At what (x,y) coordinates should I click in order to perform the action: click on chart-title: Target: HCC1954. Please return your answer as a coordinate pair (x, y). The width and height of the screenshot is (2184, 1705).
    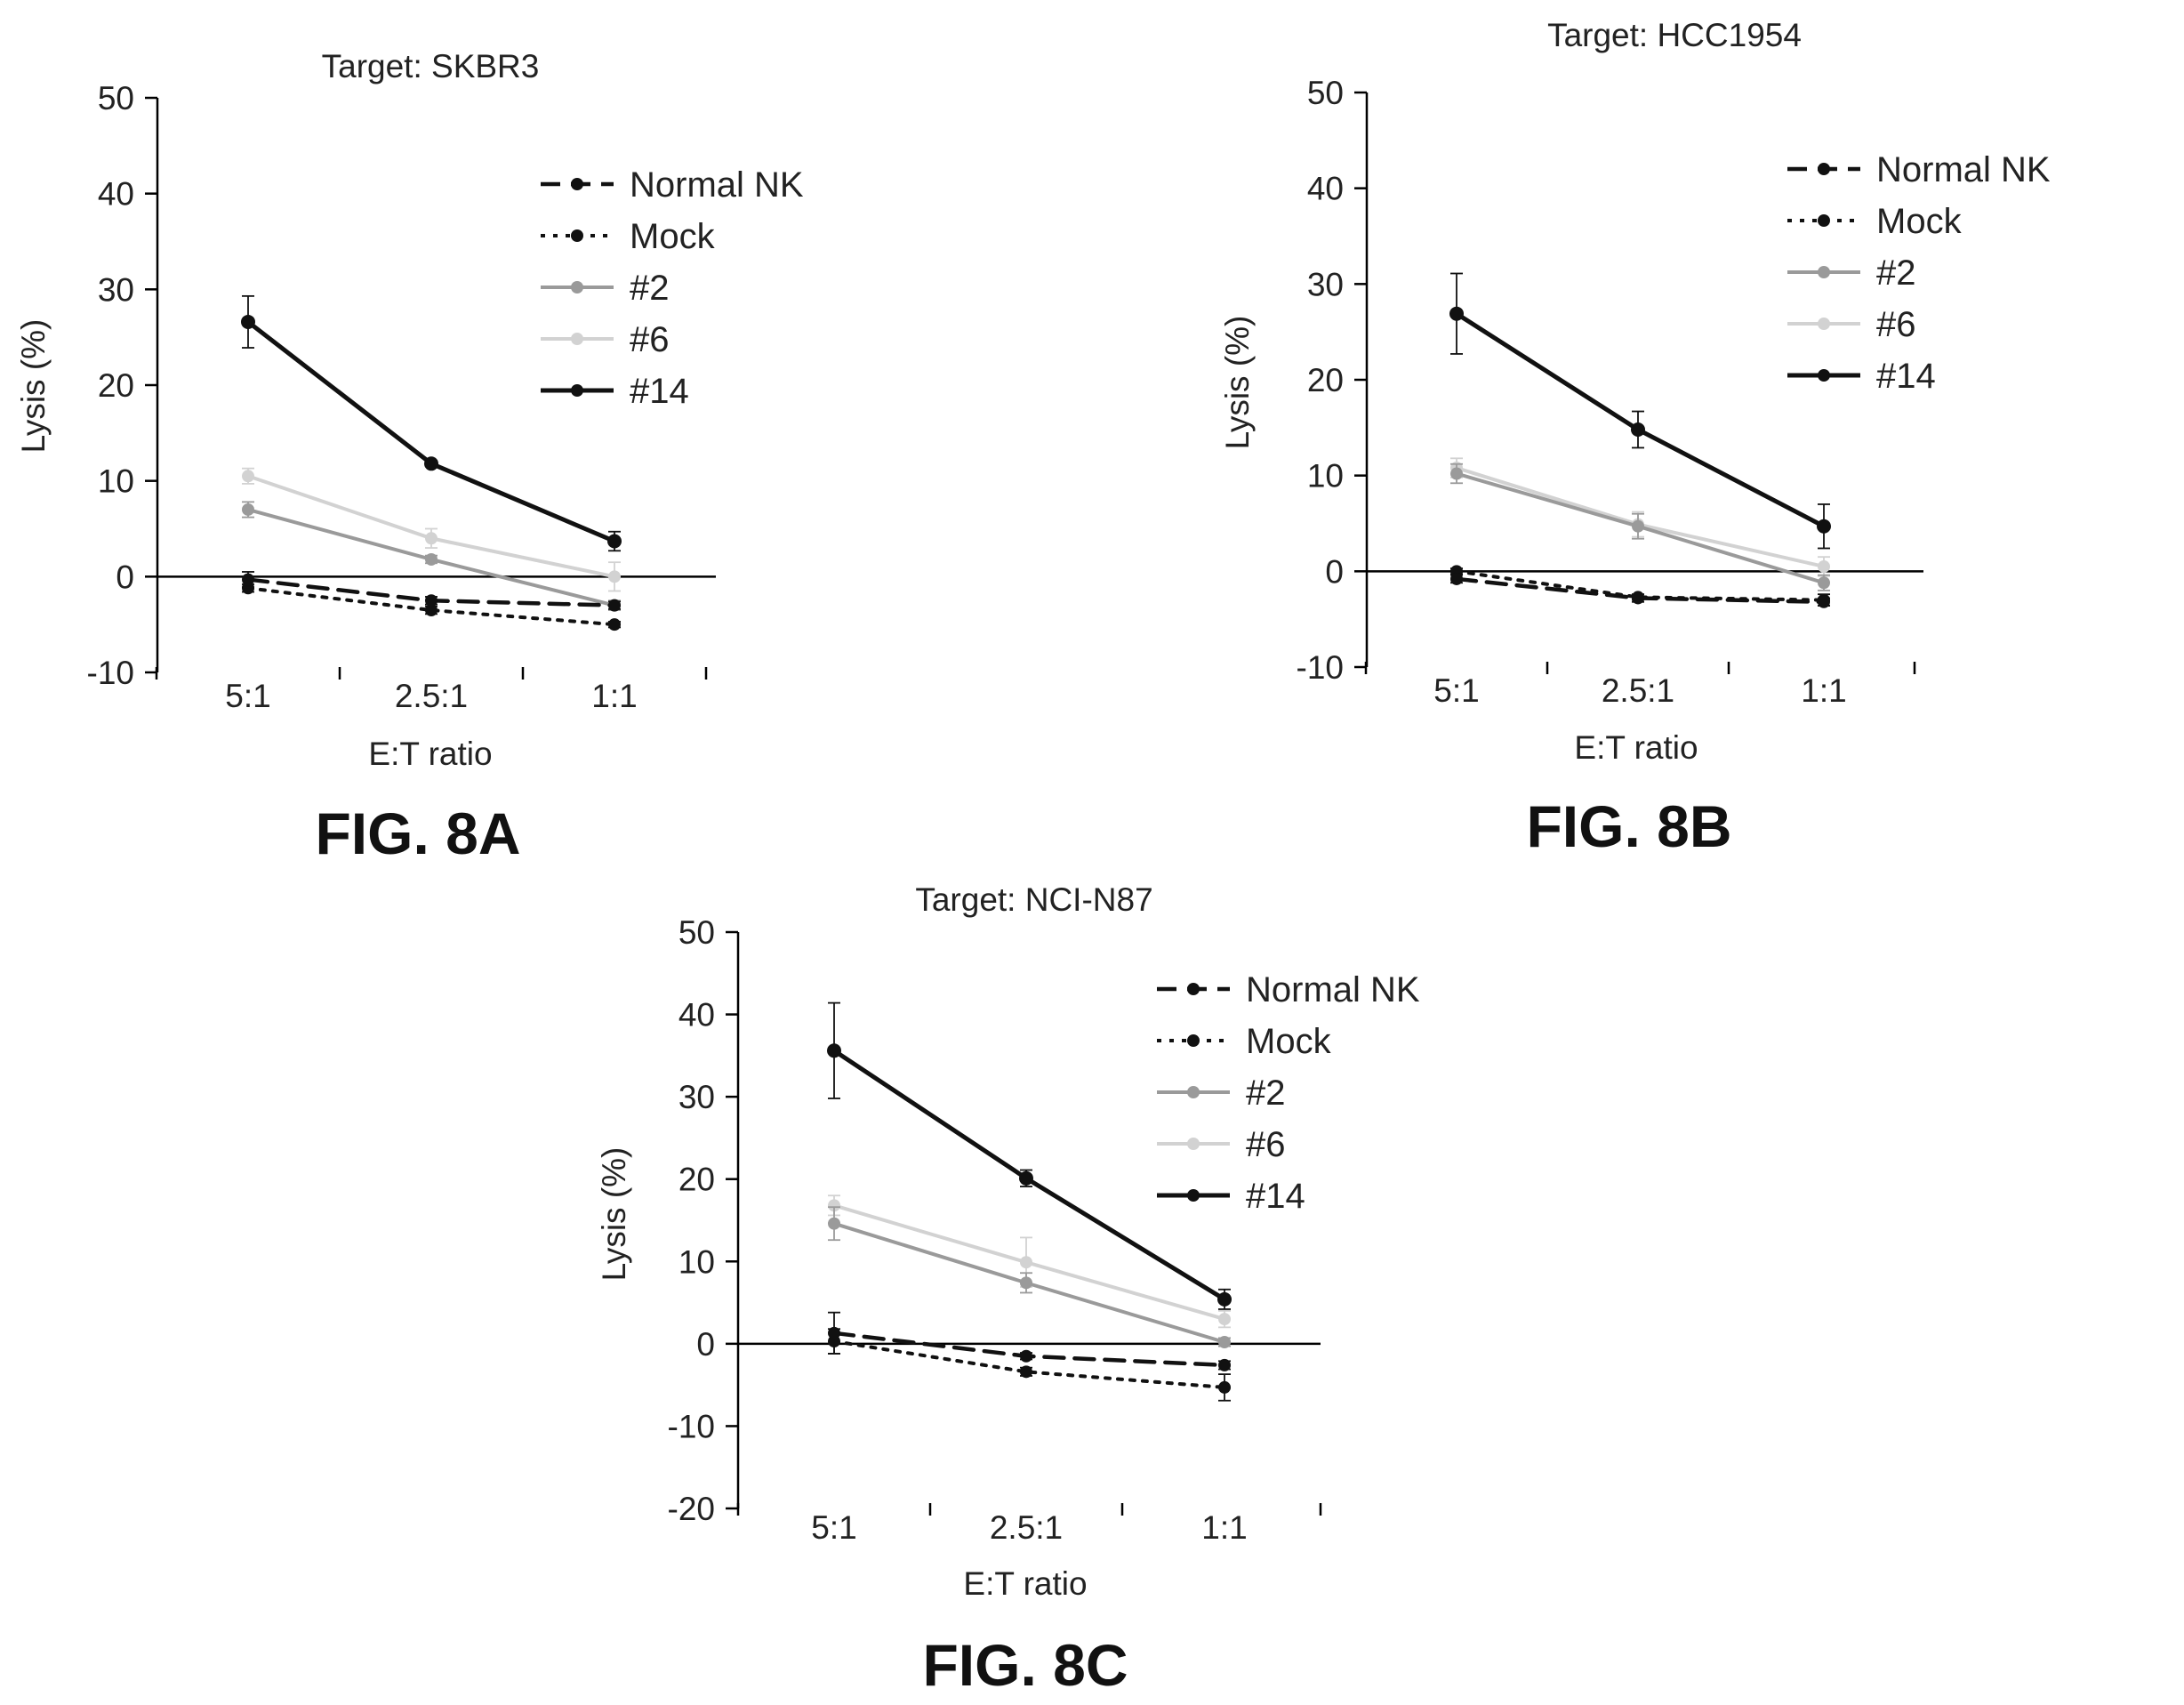
    Looking at the image, I should click on (1674, 35).